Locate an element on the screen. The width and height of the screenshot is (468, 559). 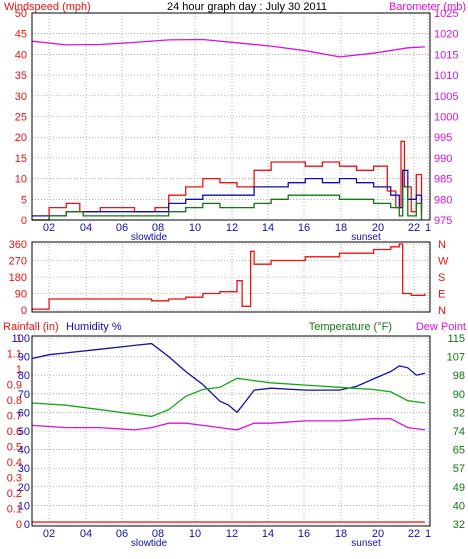
barometer-tick-label: 975 is located at coordinates (443, 221).